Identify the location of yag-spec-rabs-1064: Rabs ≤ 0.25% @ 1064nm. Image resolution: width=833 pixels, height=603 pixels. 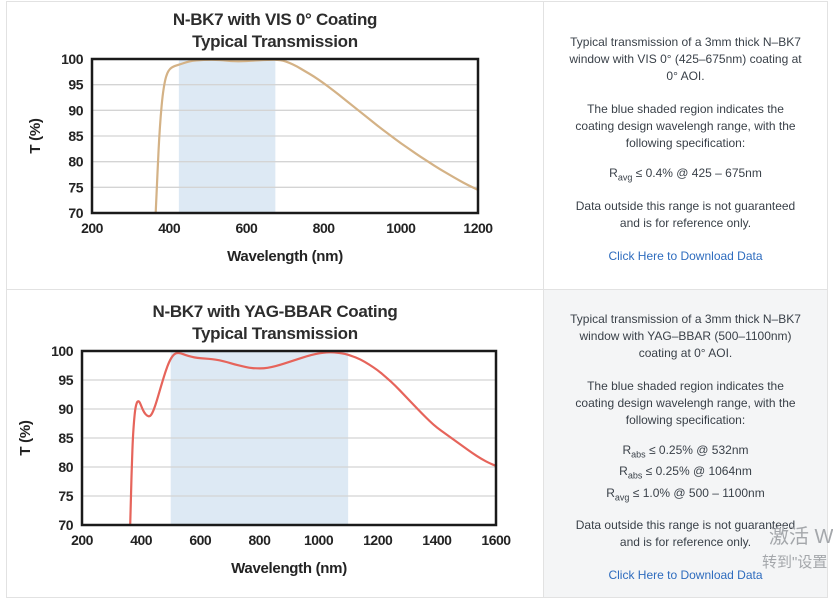
(685, 472).